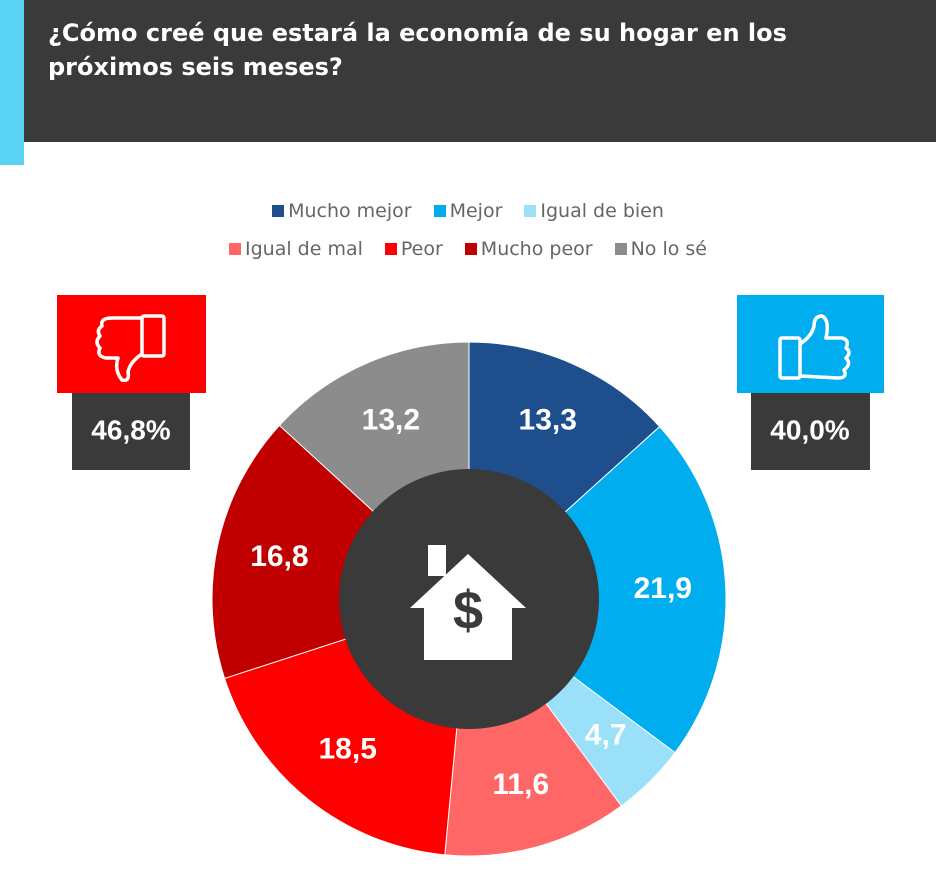 This screenshot has height=870, width=936. I want to click on legend-label: No lo sé, so click(668, 249).